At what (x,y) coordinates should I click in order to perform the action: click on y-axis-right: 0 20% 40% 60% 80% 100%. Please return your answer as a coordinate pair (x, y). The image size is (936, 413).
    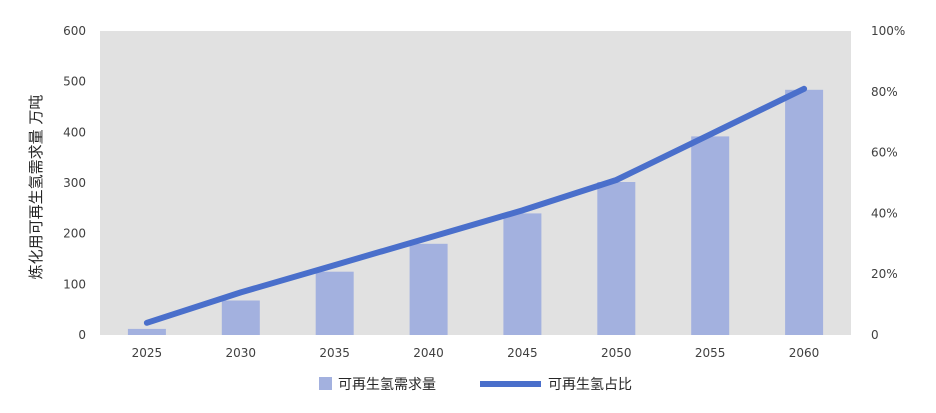
    Looking at the image, I should click on (888, 183).